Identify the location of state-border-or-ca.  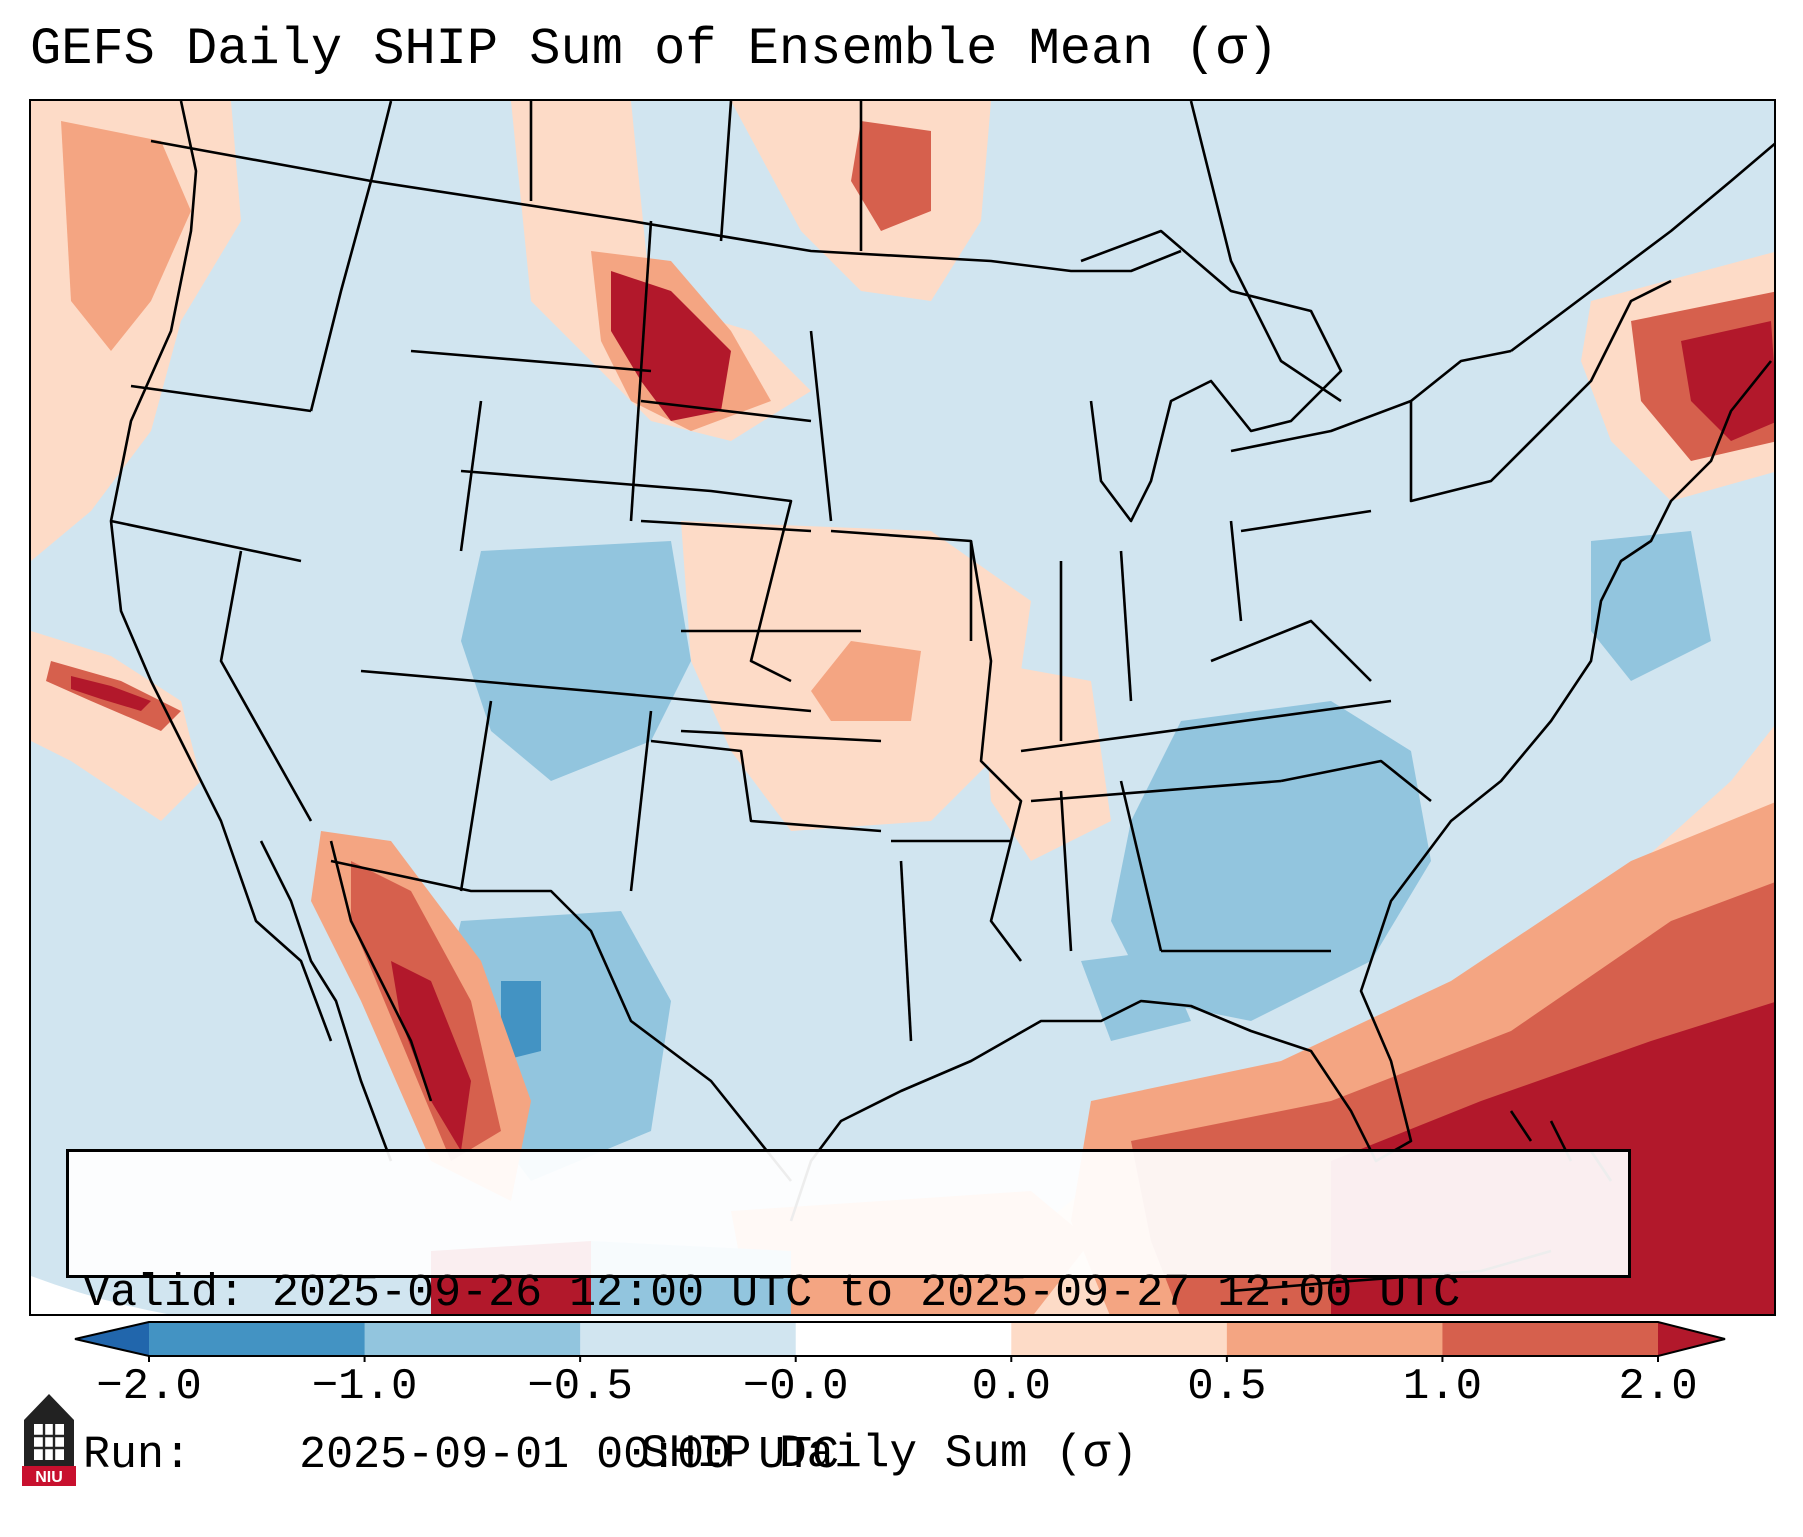
(206, 541).